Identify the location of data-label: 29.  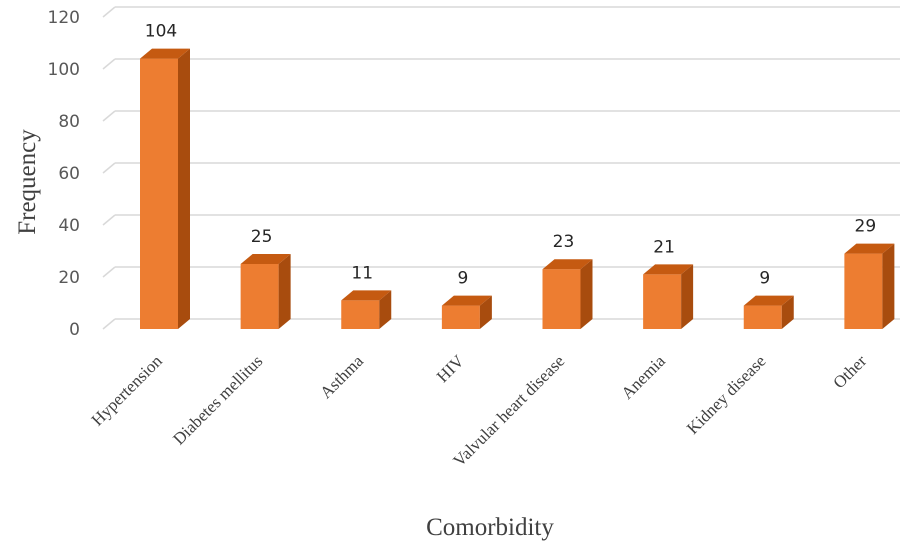
(866, 227).